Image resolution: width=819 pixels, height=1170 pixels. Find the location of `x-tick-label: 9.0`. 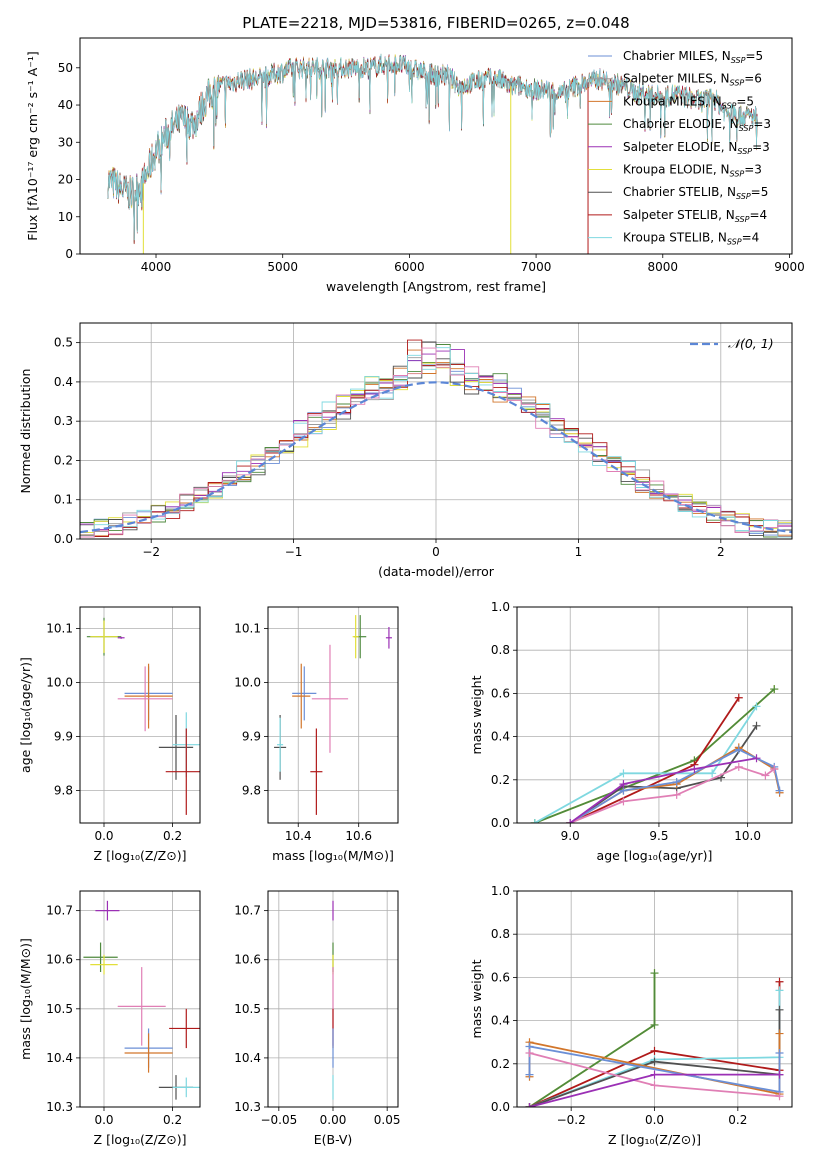

x-tick-label: 9.0 is located at coordinates (570, 836).